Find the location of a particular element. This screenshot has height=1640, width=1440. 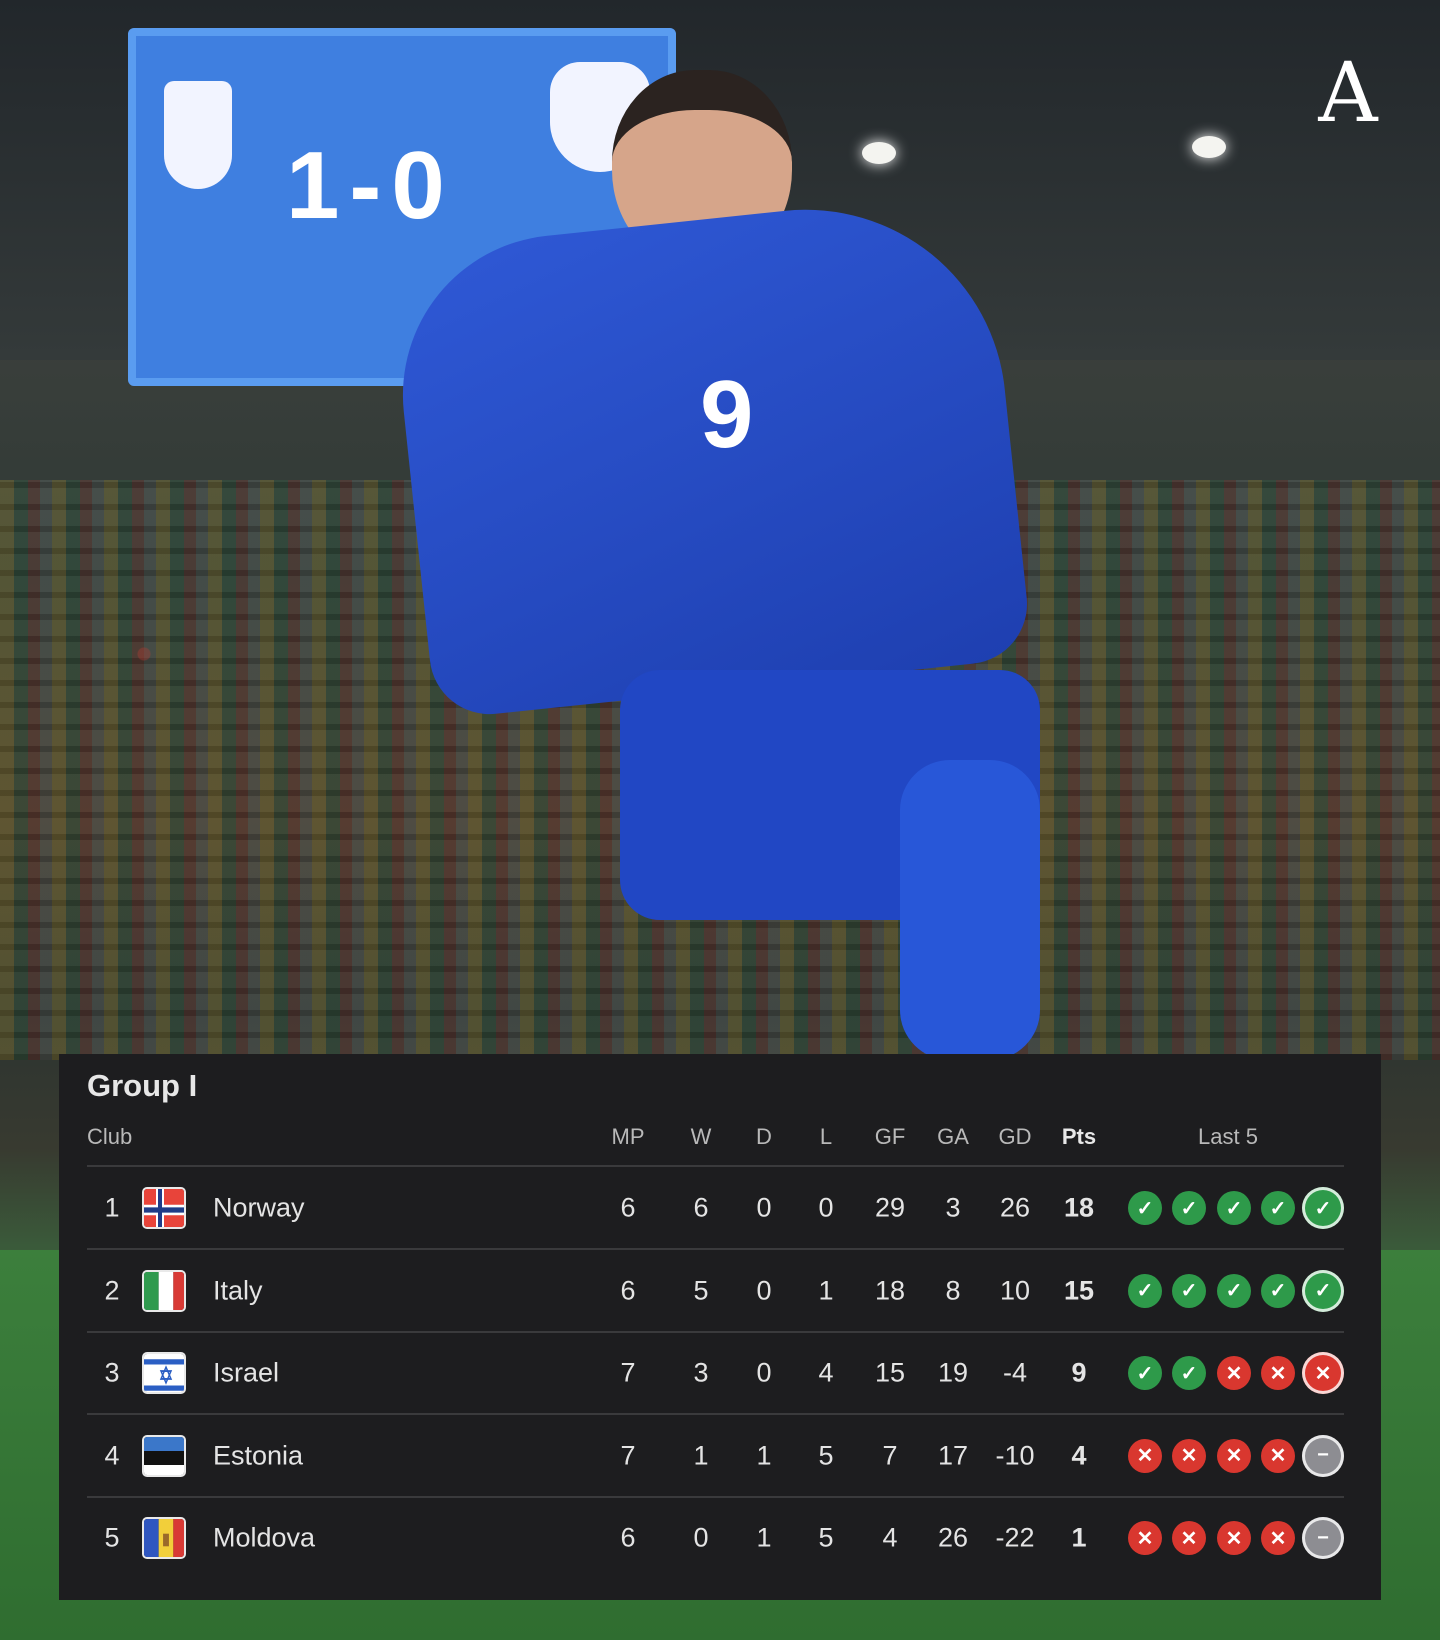

l-value: 0 is located at coordinates (826, 1207).